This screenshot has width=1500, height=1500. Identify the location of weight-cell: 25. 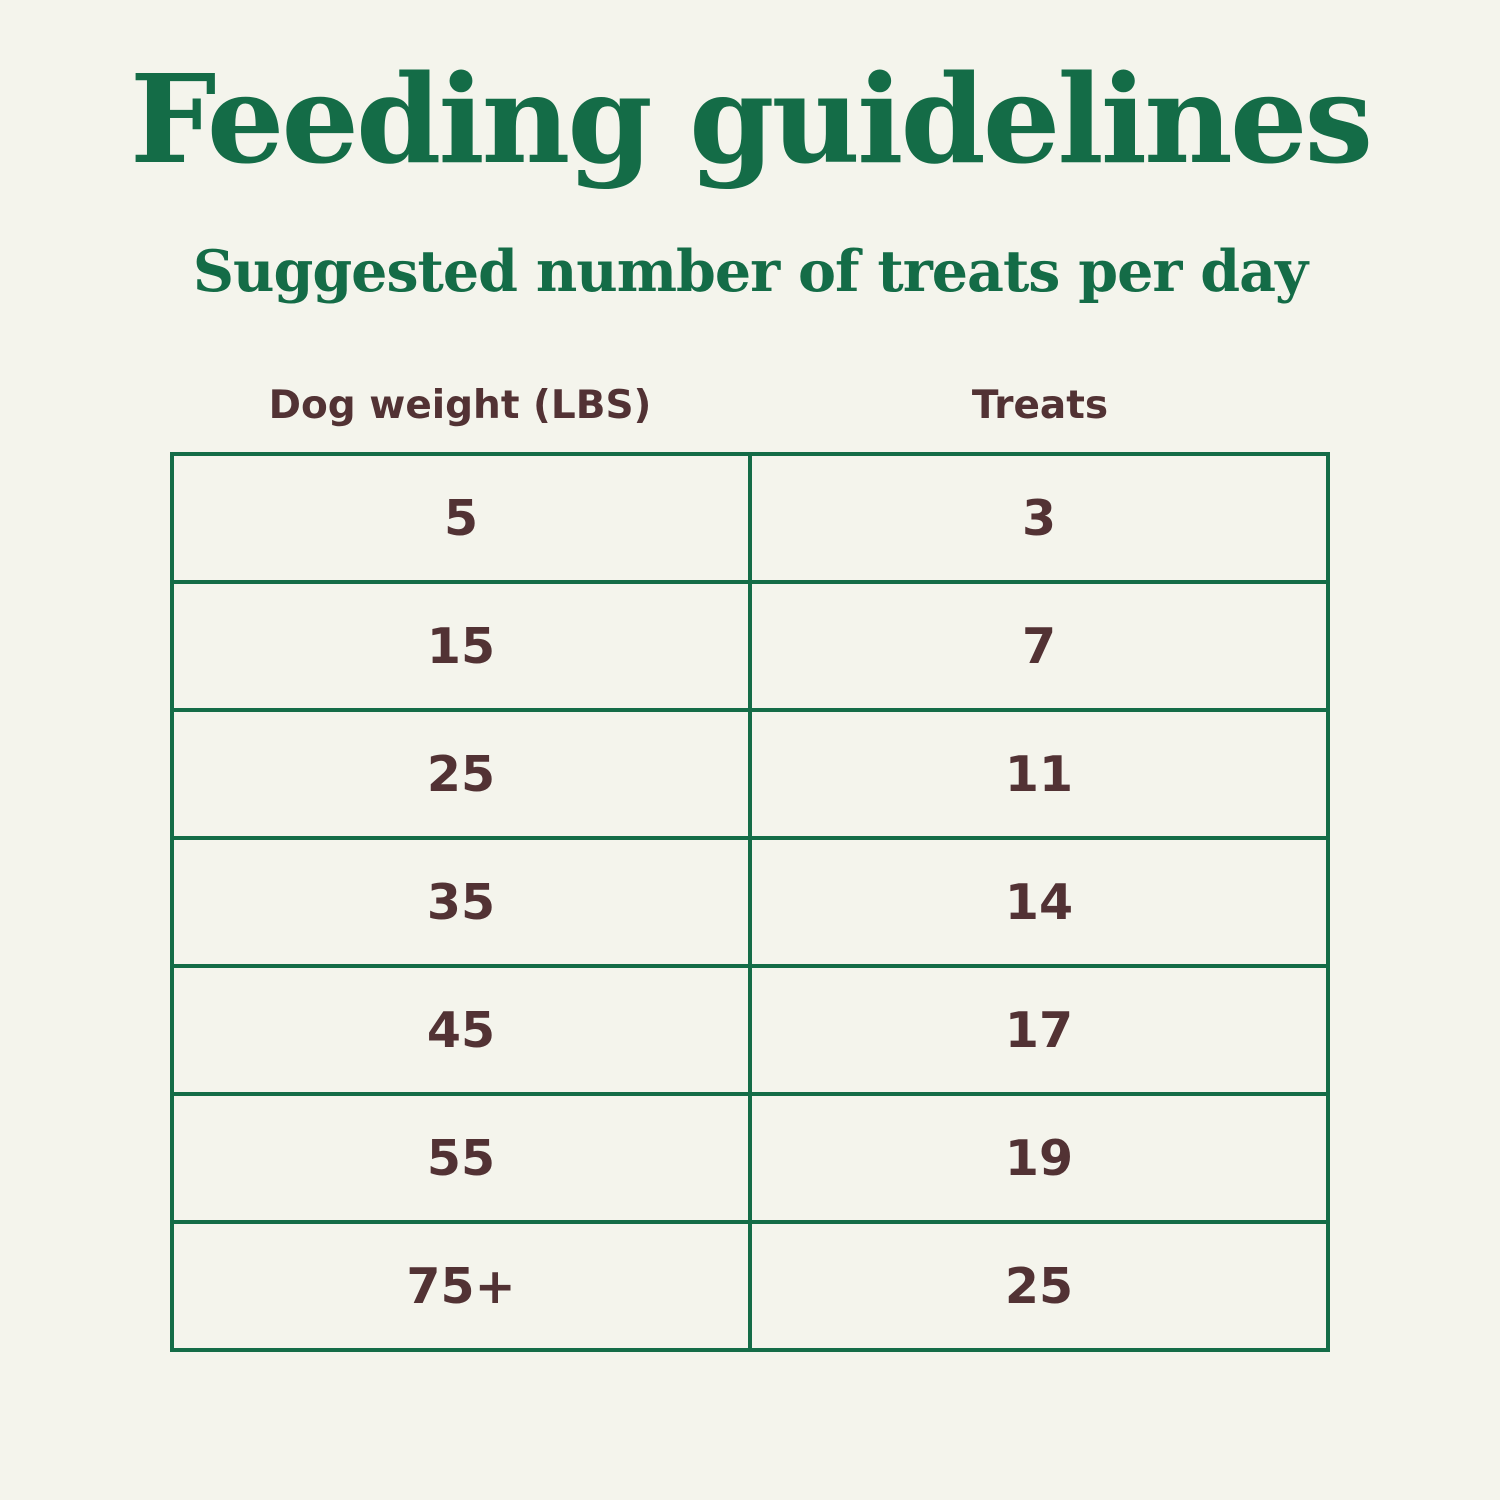
(461, 774).